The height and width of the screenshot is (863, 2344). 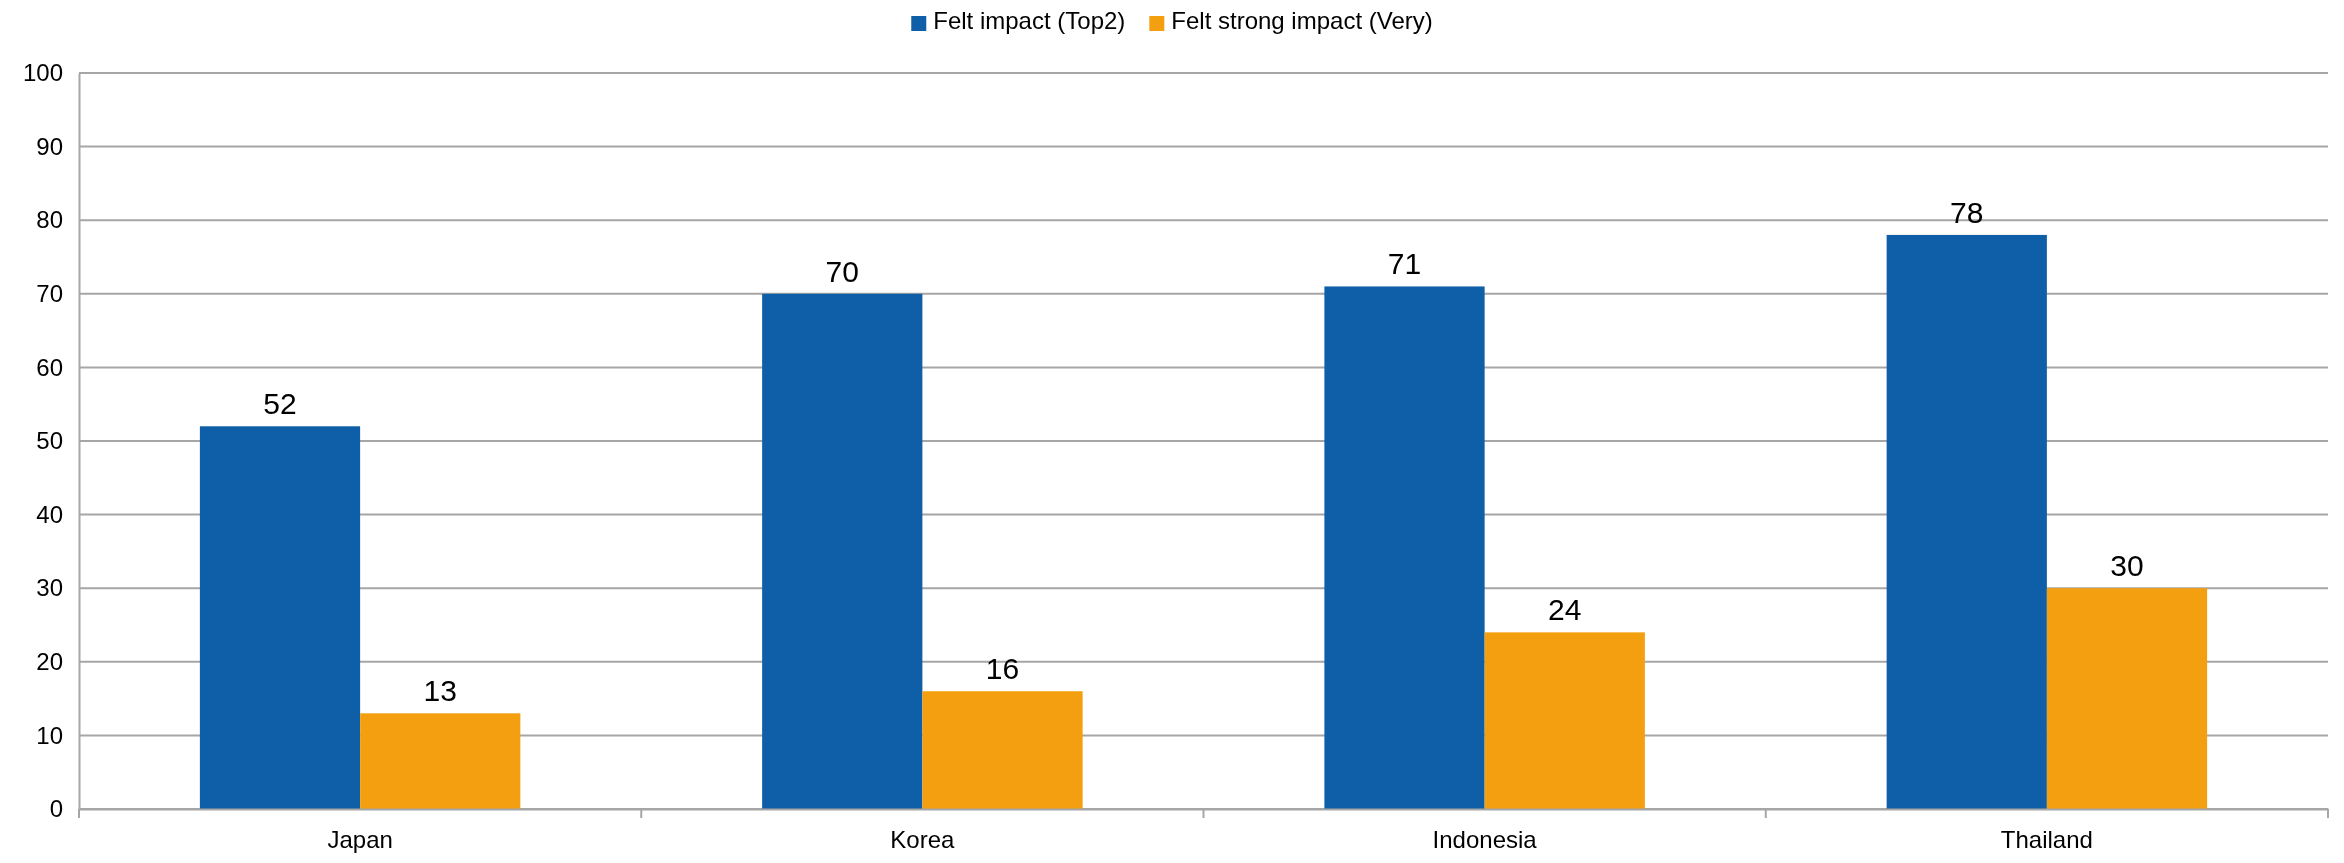 What do you see at coordinates (440, 691) in the screenshot?
I see `data-label: 13` at bounding box center [440, 691].